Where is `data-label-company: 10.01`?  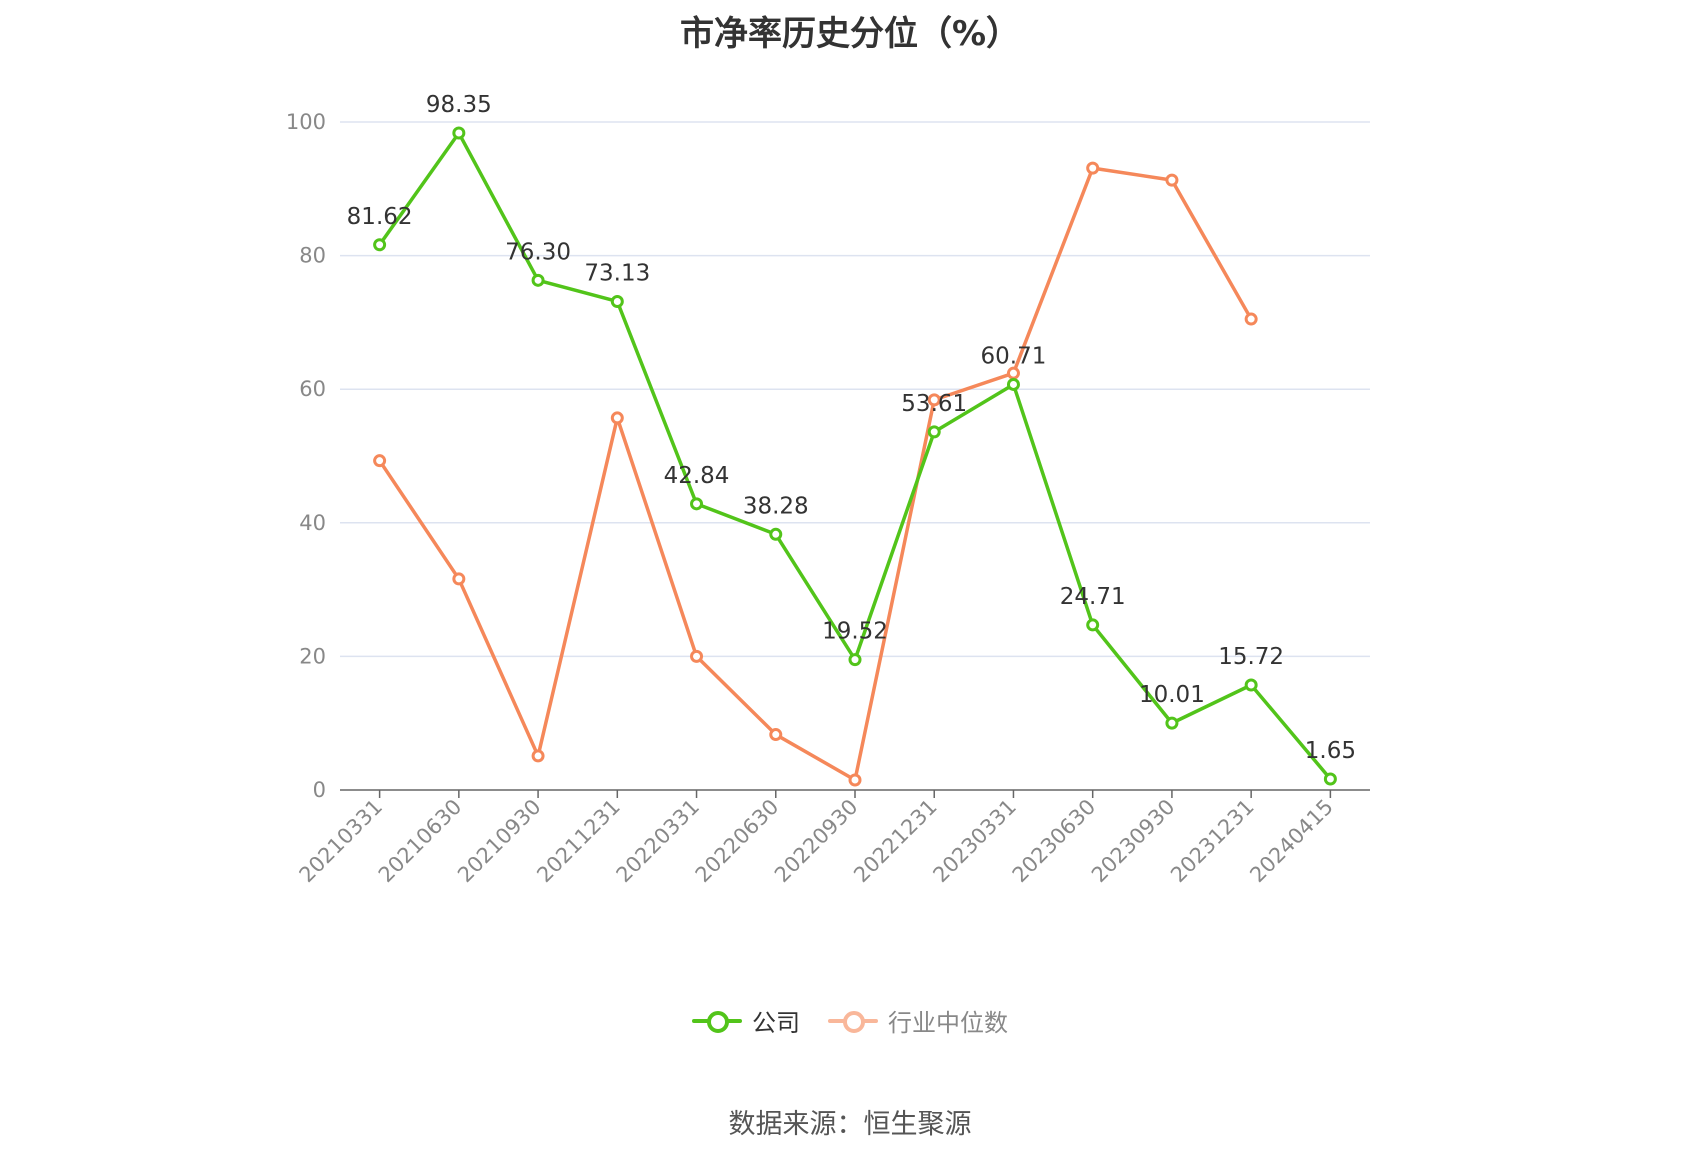 data-label-company: 10.01 is located at coordinates (1172, 695).